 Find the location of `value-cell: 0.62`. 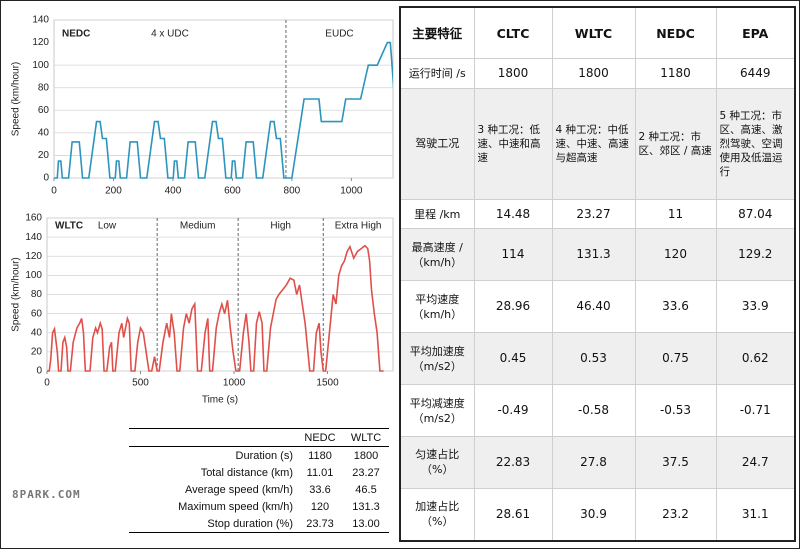

value-cell: 0.62 is located at coordinates (755, 359).